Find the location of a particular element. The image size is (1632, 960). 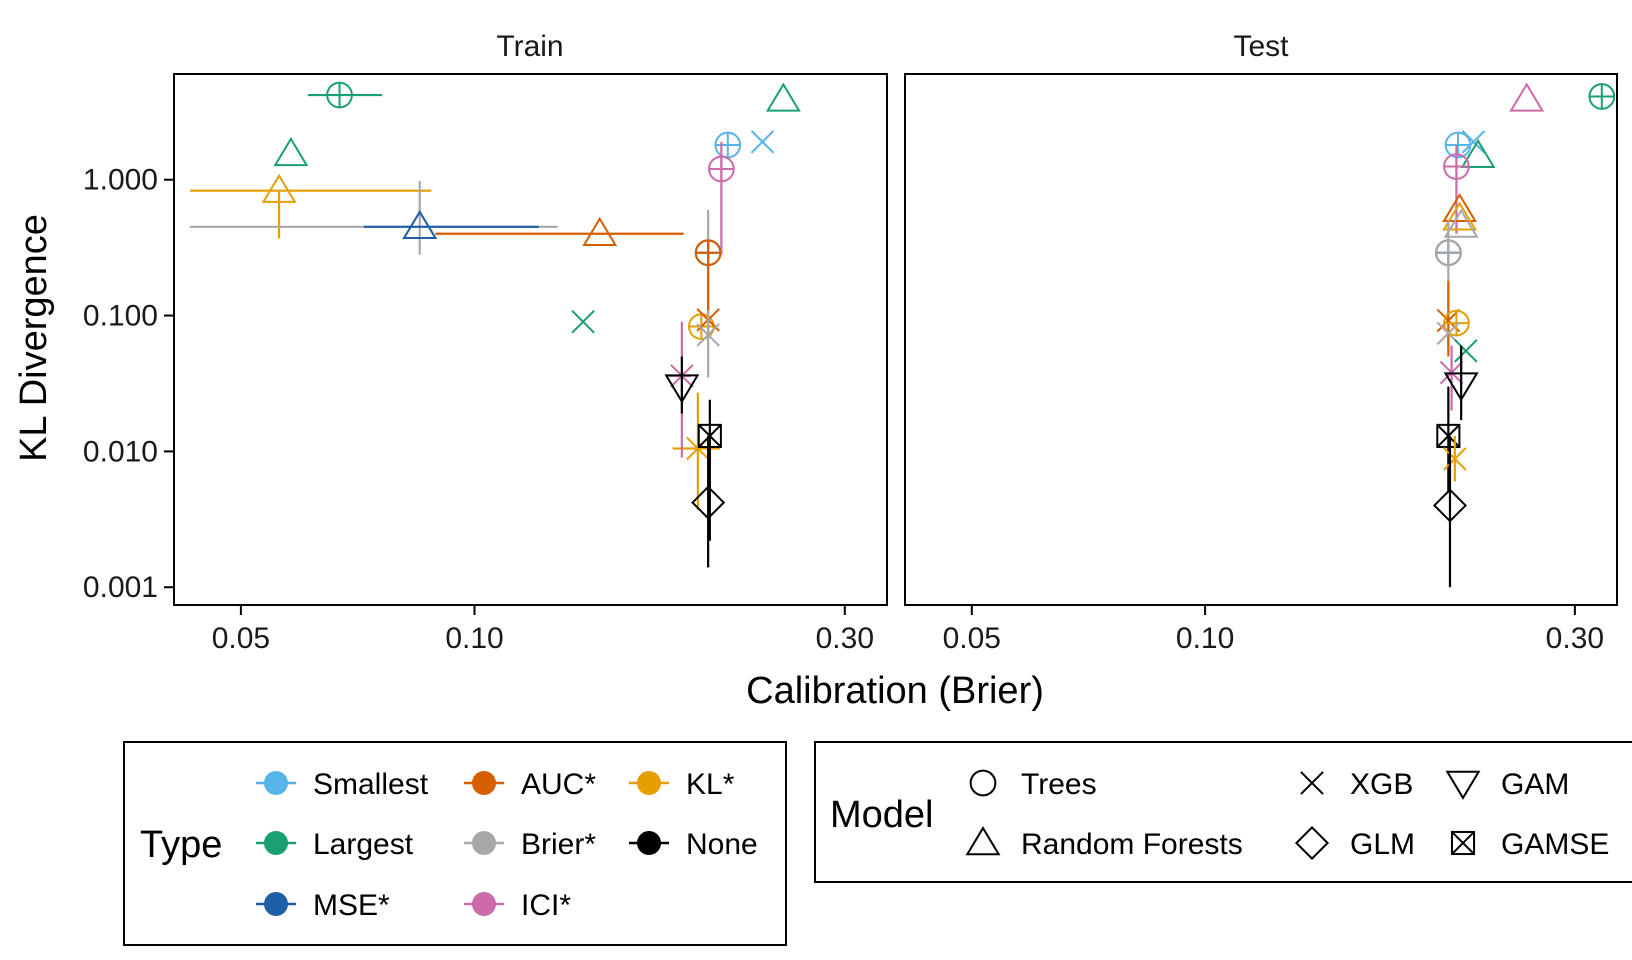

type-legend-item-3: Largest is located at coordinates (335, 844).